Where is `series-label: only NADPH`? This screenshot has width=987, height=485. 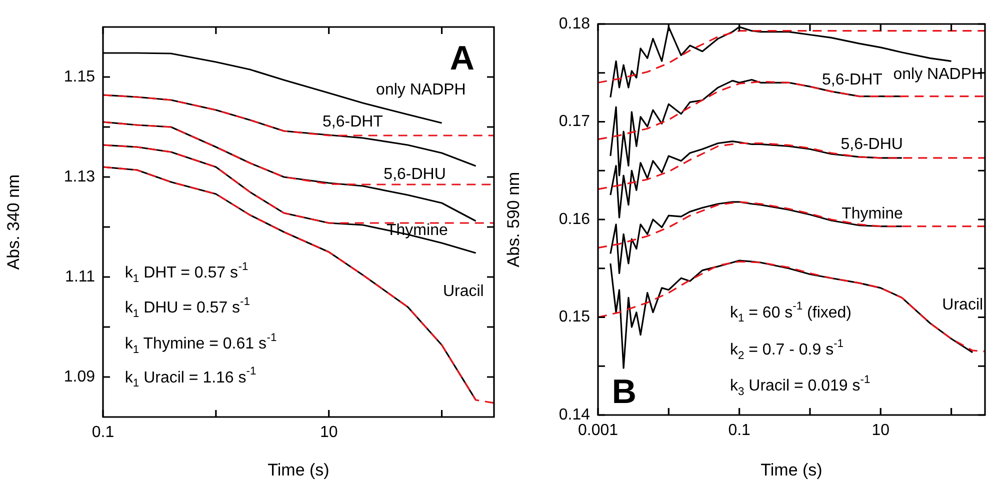 series-label: only NADPH is located at coordinates (421, 90).